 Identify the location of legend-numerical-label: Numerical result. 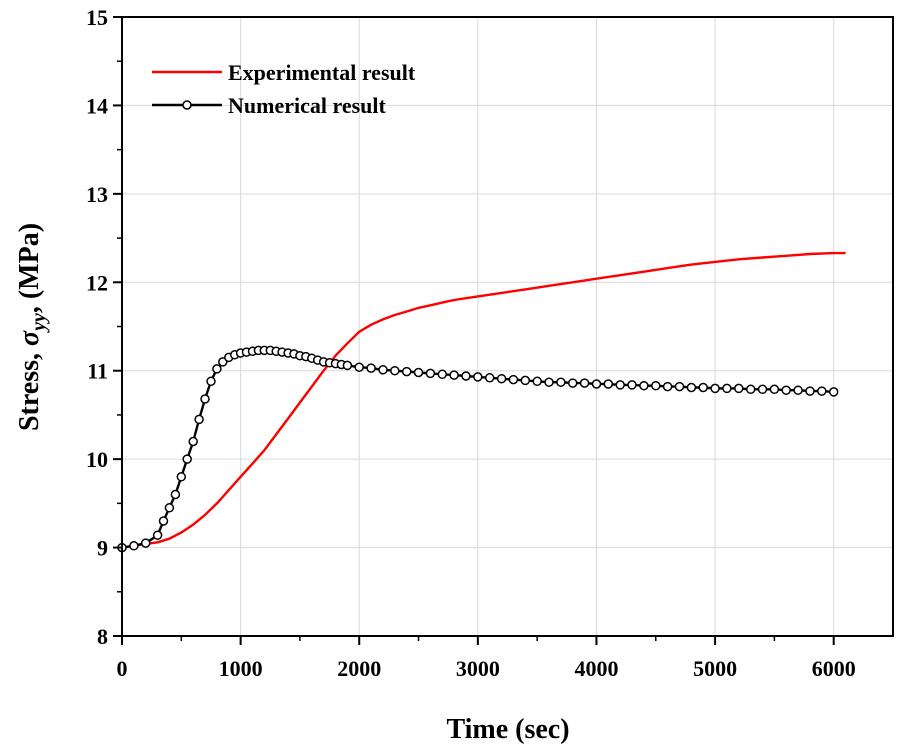
(307, 105).